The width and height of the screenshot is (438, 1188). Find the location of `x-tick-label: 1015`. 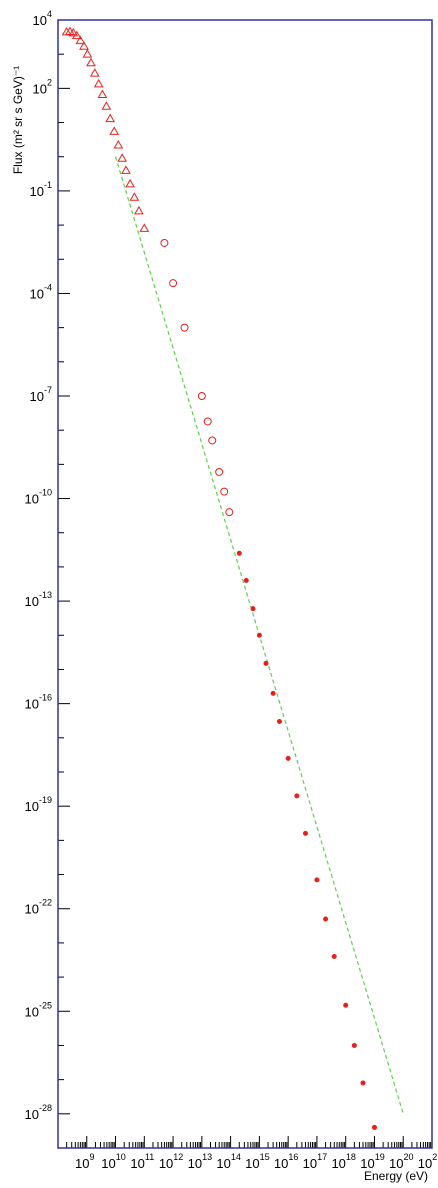

x-tick-label: 1015 is located at coordinates (257, 1161).